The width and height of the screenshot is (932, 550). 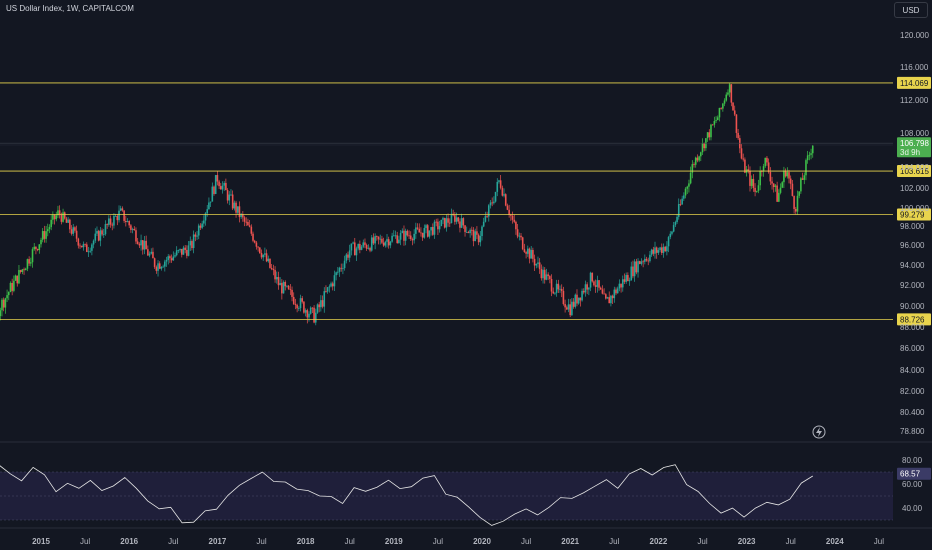 What do you see at coordinates (911, 10) in the screenshot?
I see `currency-button: USD` at bounding box center [911, 10].